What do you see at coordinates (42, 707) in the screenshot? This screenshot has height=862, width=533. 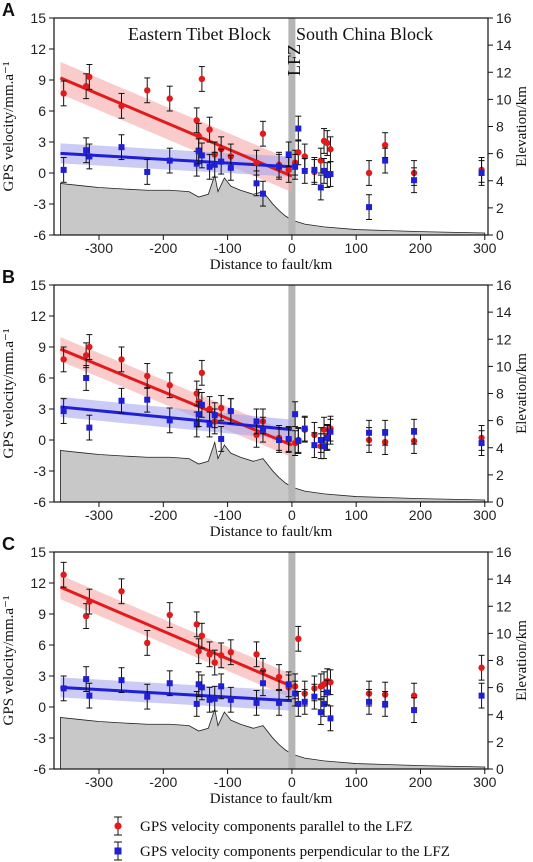 I see `y-tick-label: 0` at bounding box center [42, 707].